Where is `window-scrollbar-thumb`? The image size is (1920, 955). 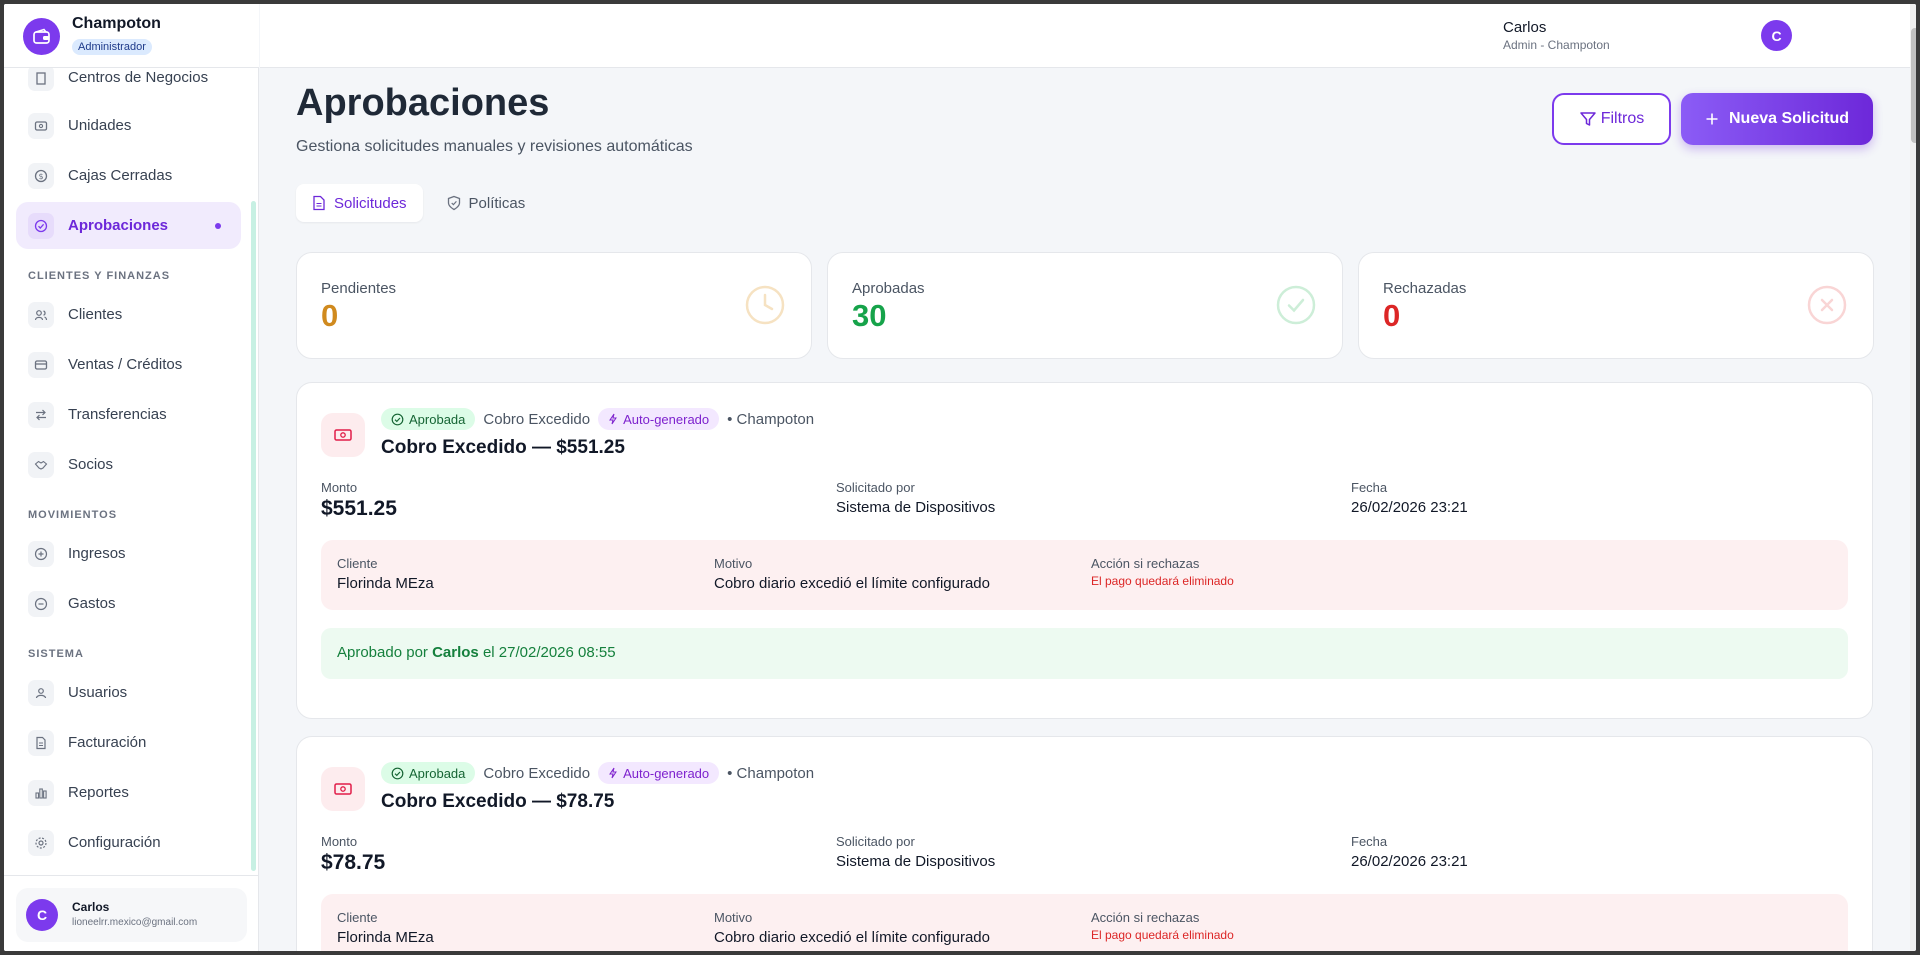
window-scrollbar-thumb is located at coordinates (1913, 85).